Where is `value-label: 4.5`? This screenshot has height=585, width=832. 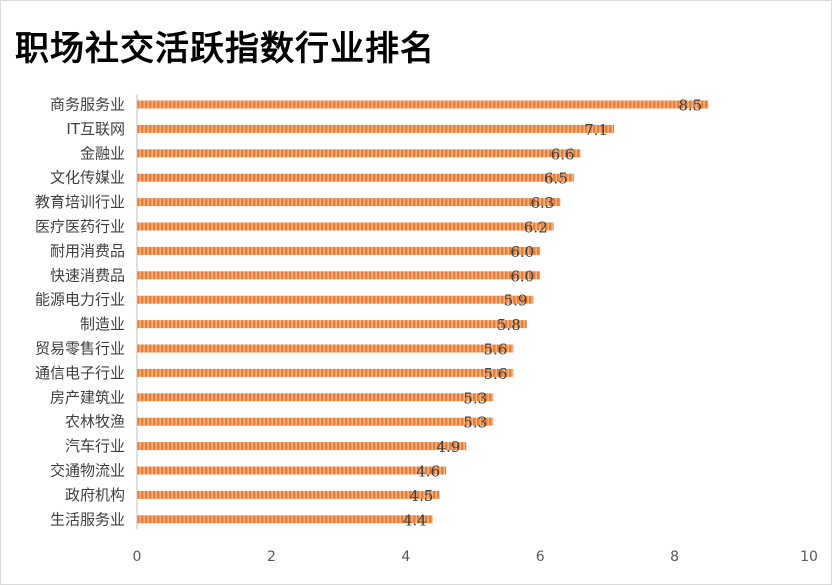 value-label: 4.5 is located at coordinates (422, 496).